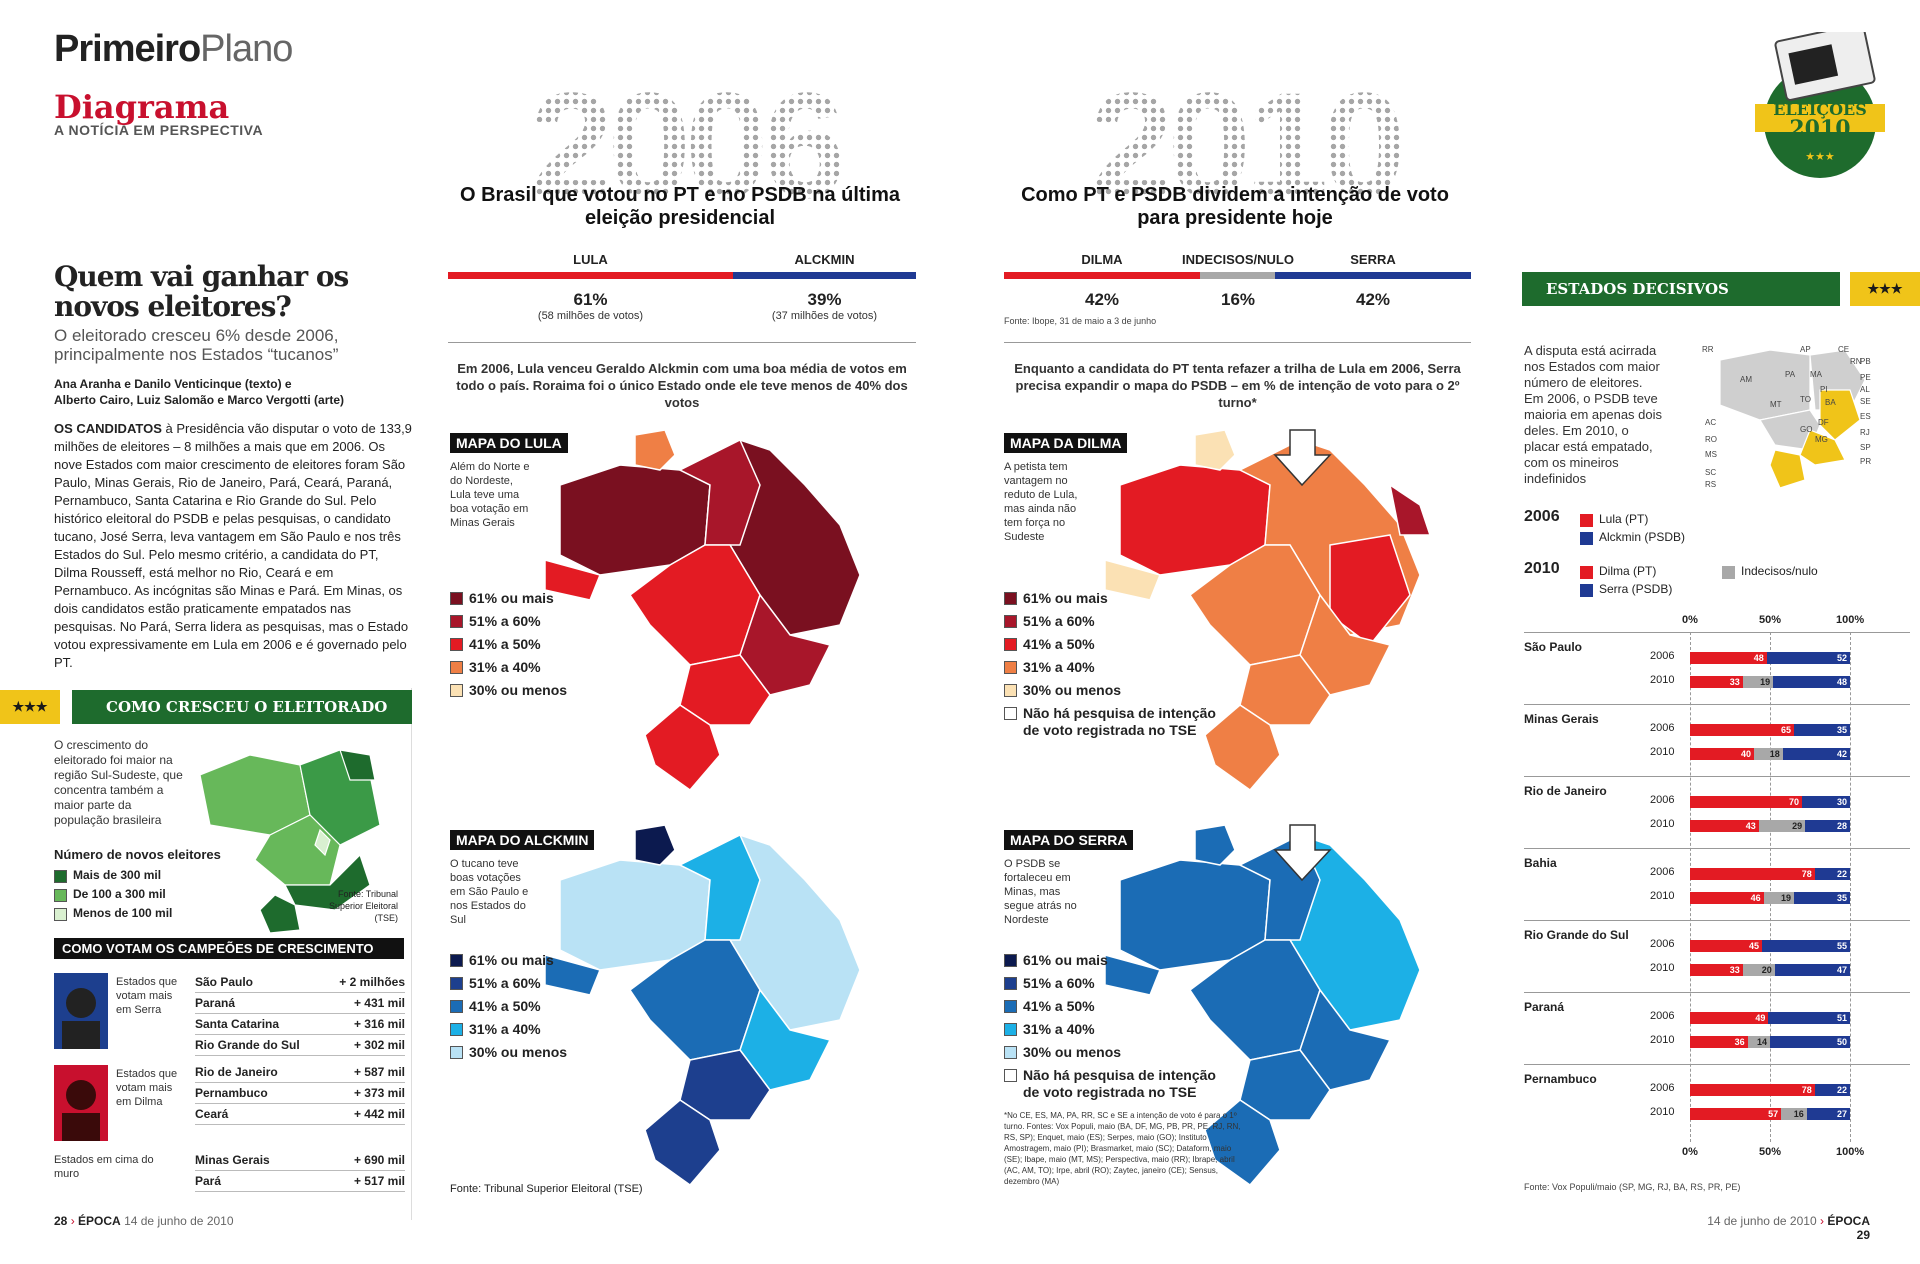 This screenshot has width=1920, height=1264. What do you see at coordinates (1830, 402) in the screenshot?
I see `map-state-label: BA` at bounding box center [1830, 402].